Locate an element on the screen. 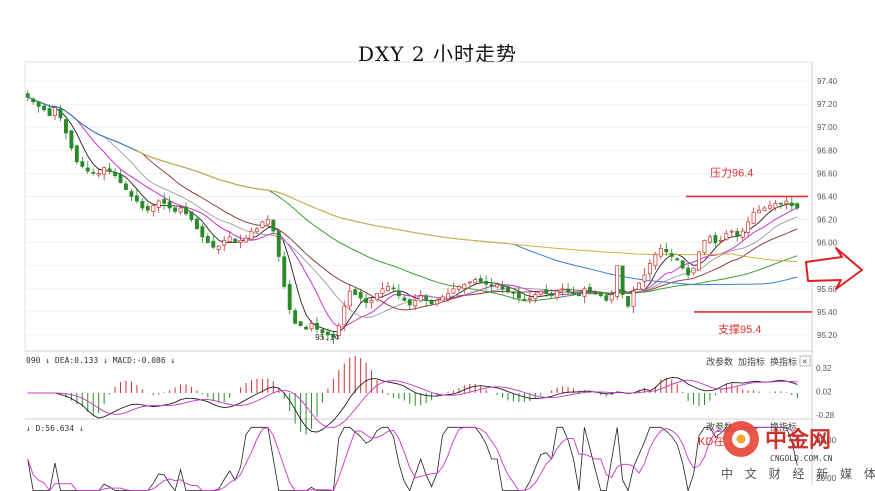  change-params-button: 改参数 is located at coordinates (719, 361).